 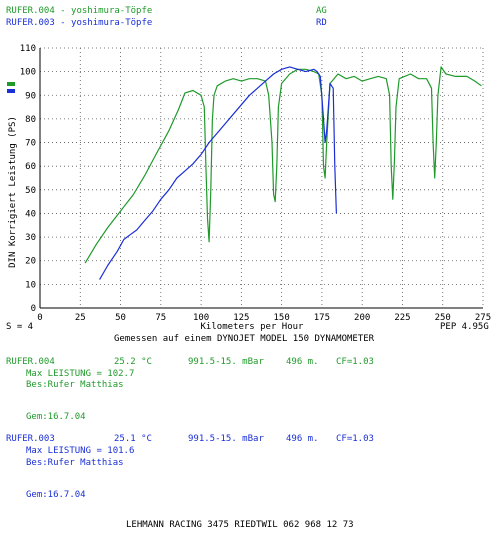 I want to click on run2-altitude: 496 m., so click(x=302, y=439).